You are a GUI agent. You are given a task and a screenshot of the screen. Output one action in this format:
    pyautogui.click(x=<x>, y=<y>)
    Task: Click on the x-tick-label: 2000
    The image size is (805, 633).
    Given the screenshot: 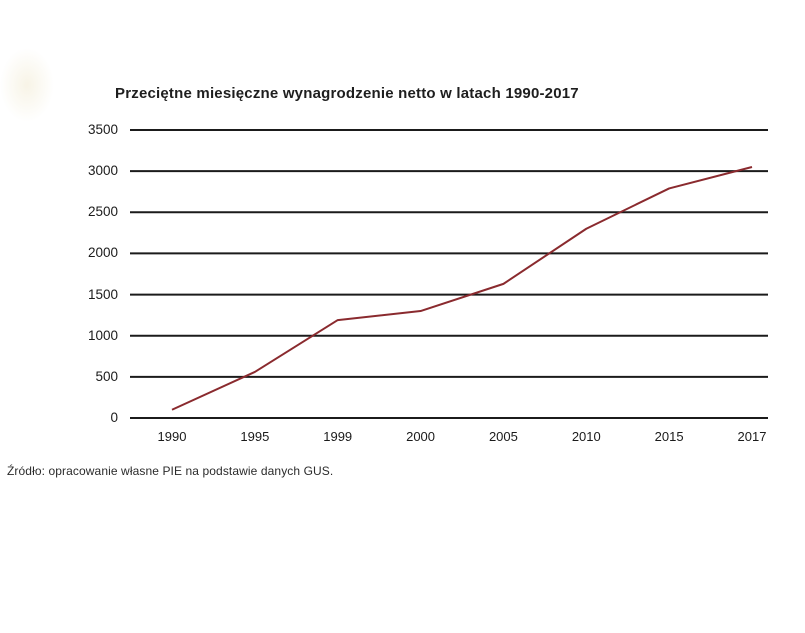 What is the action you would take?
    pyautogui.click(x=421, y=436)
    